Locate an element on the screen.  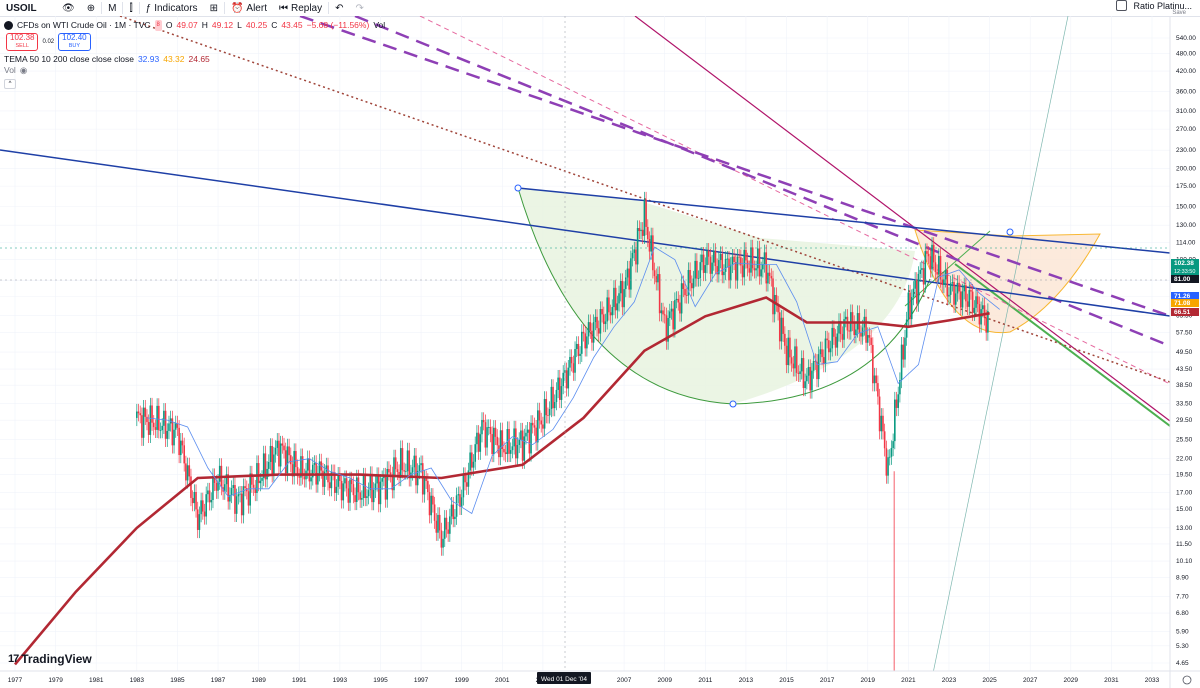
x-tick-label: 1989 is located at coordinates (258, 680).